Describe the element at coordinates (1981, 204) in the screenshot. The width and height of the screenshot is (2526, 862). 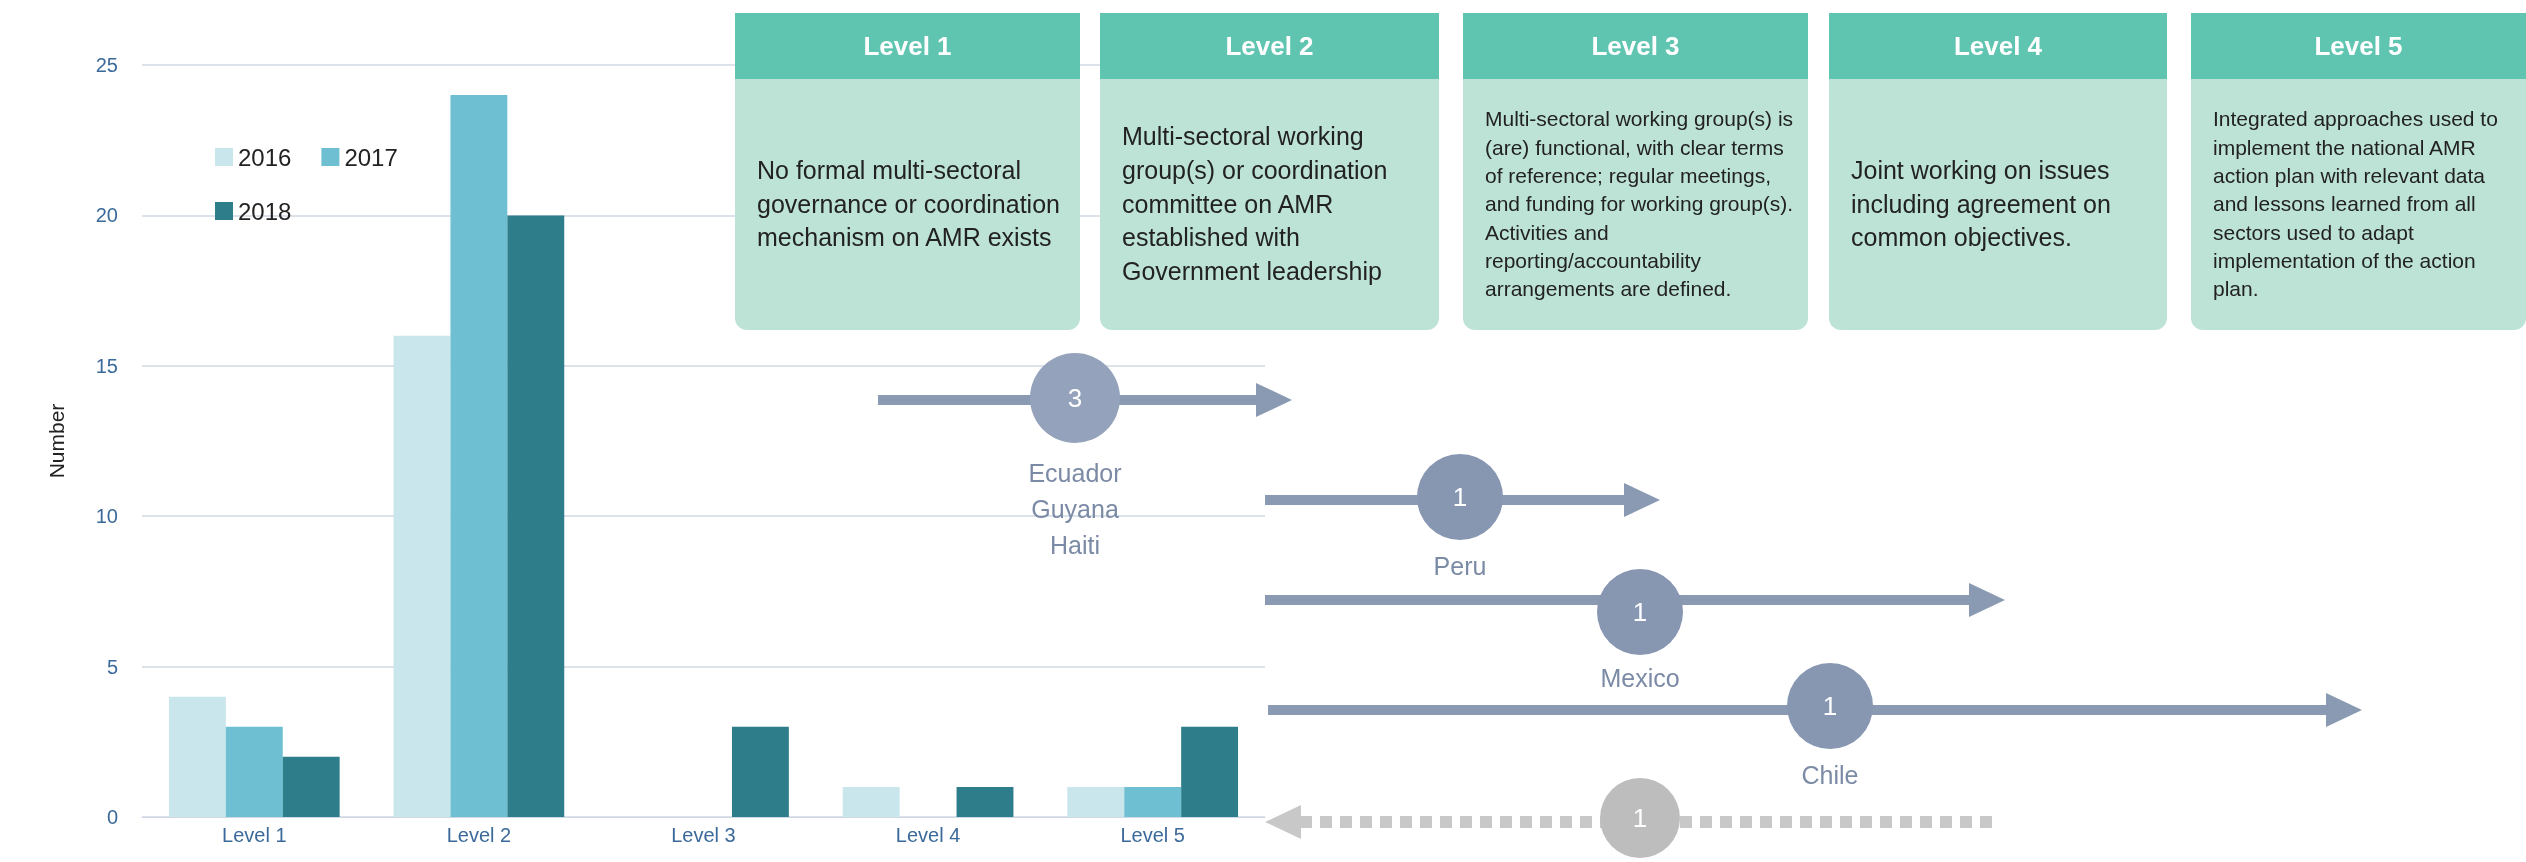
I see `text: Joint working on issues including agreement on common objectives.` at that location.